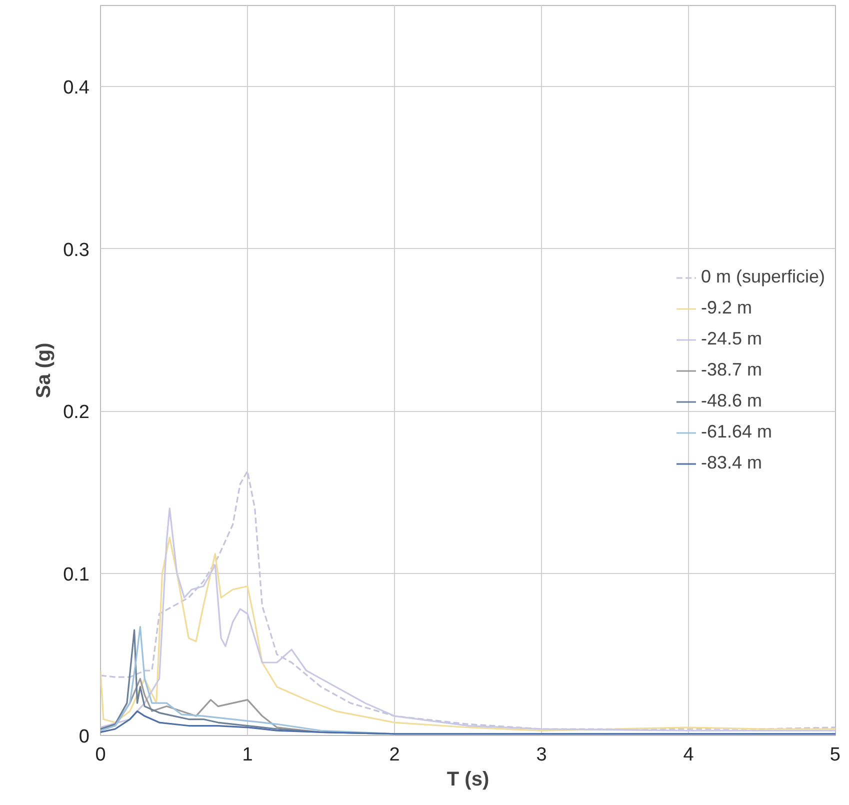  I want to click on legend-label: -24.5 m, so click(731, 339).